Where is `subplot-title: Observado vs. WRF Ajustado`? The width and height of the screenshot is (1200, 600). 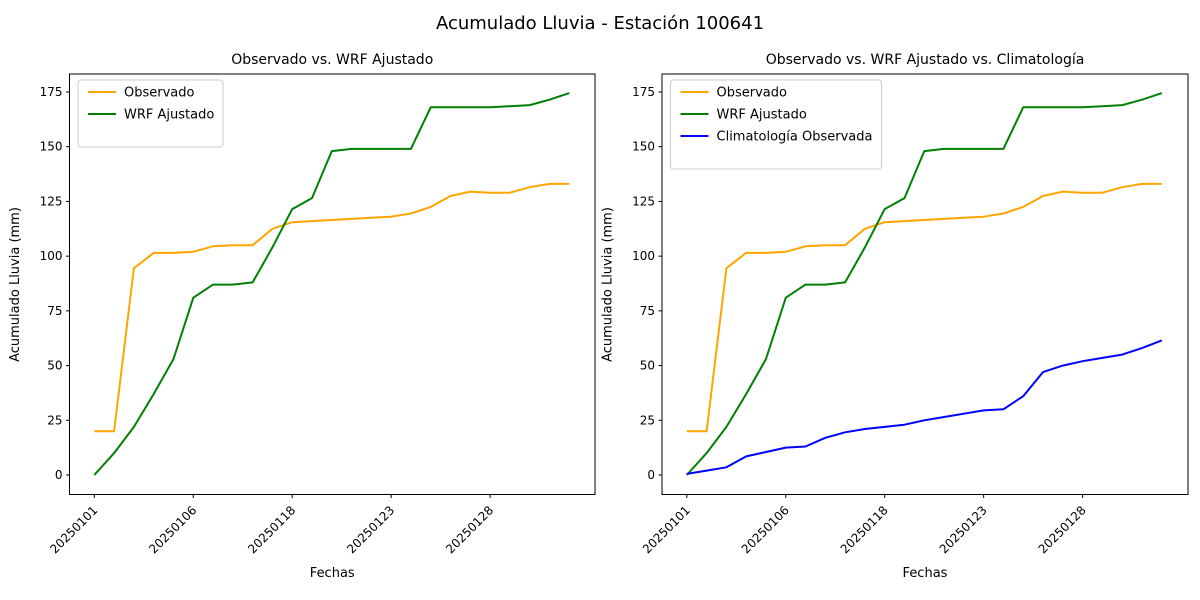
subplot-title: Observado vs. WRF Ajustado is located at coordinates (332, 60).